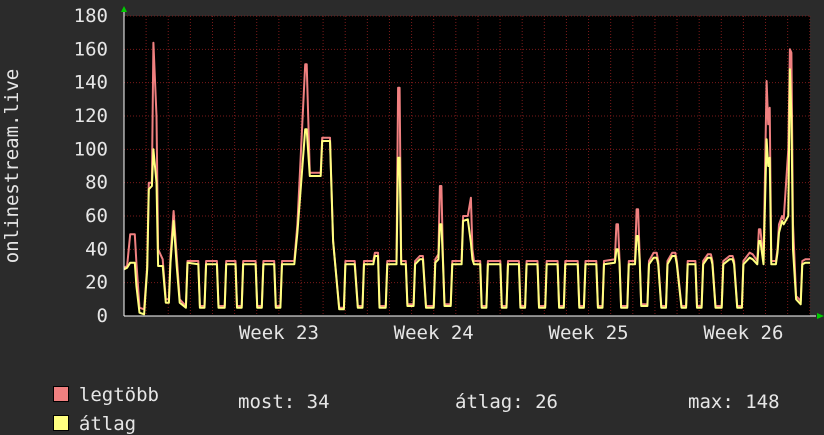  Describe the element at coordinates (96, 283) in the screenshot. I see `y-tick-label: 20` at that location.